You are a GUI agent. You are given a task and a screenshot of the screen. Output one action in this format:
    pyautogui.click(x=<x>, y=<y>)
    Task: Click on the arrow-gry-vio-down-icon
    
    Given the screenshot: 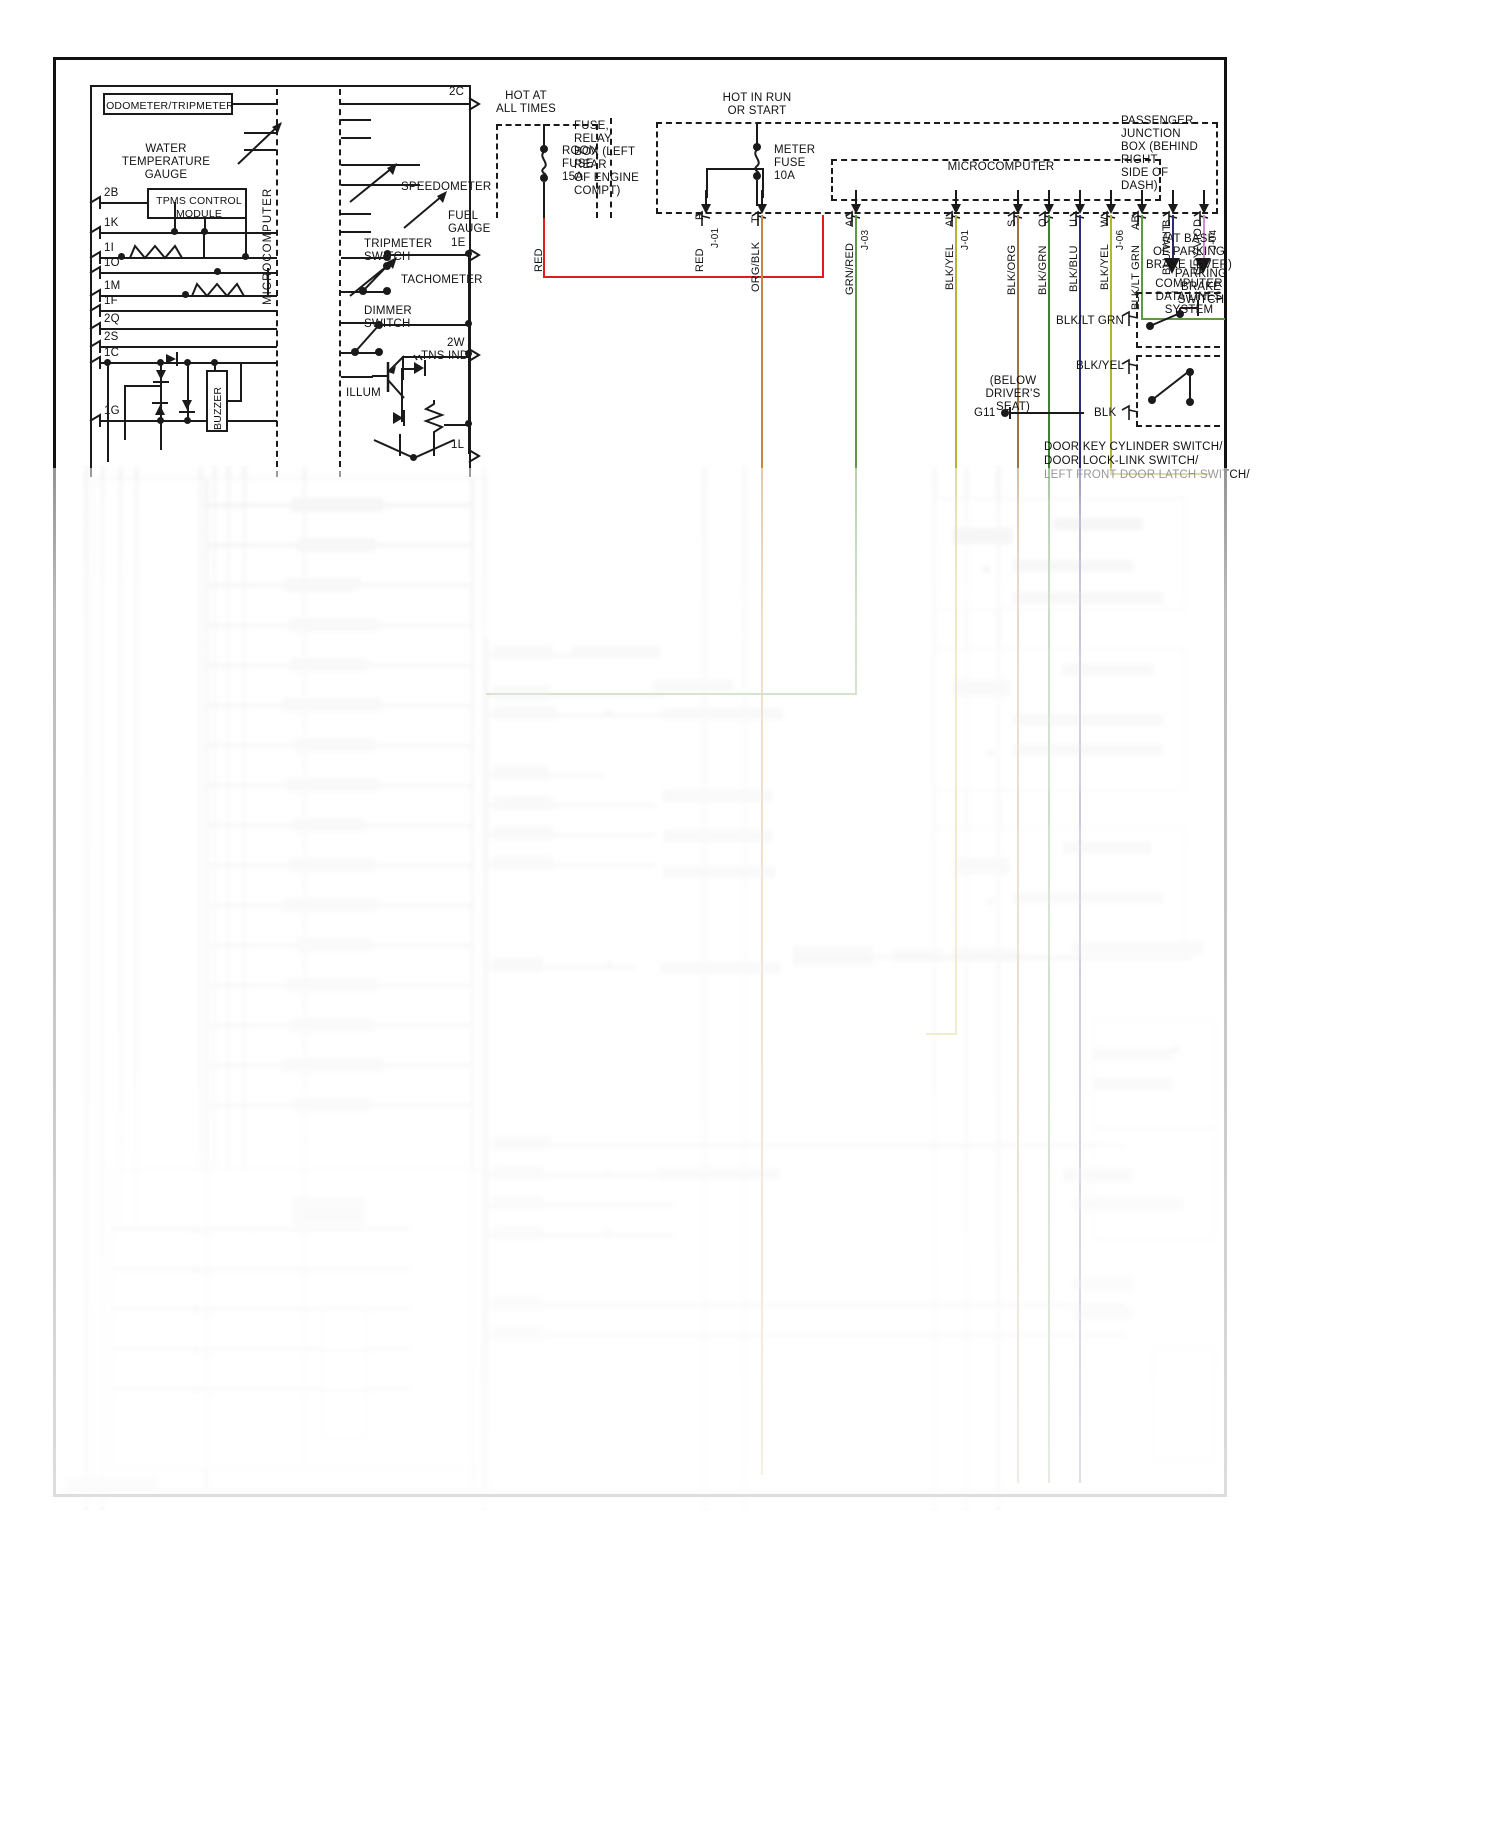 What is the action you would take?
    pyautogui.click(x=1203, y=266)
    